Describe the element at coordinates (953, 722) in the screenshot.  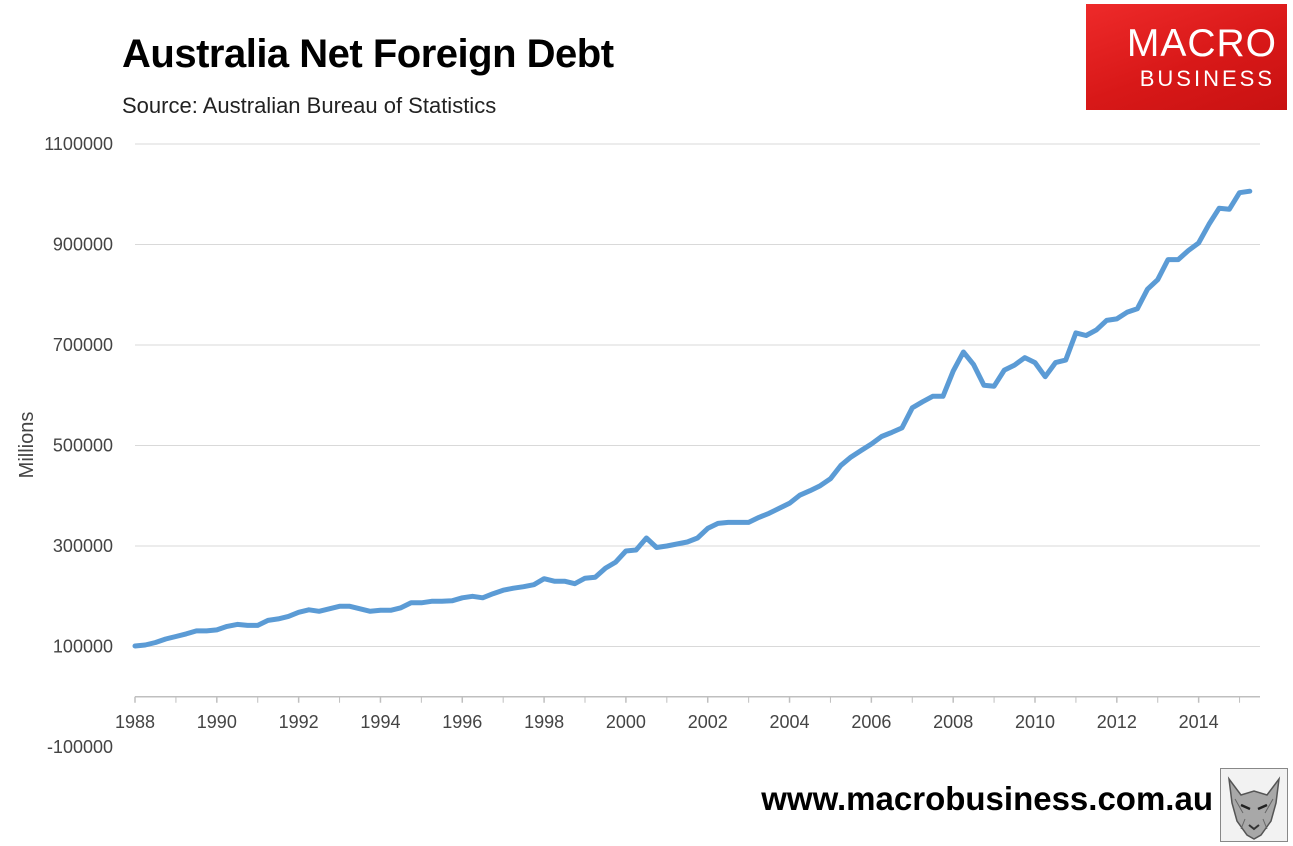
I see `x-tick-label: 2008` at that location.